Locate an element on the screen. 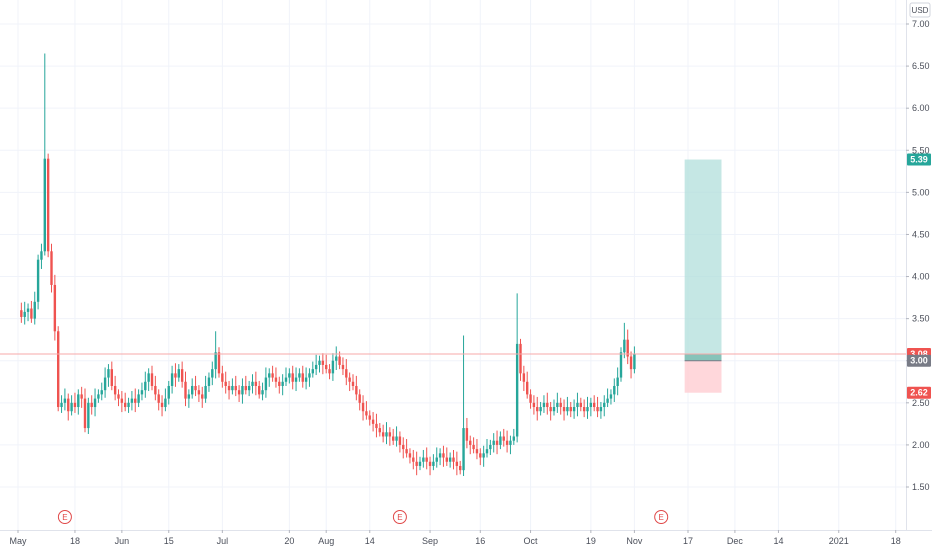  long-position-tool is located at coordinates (703, 276).